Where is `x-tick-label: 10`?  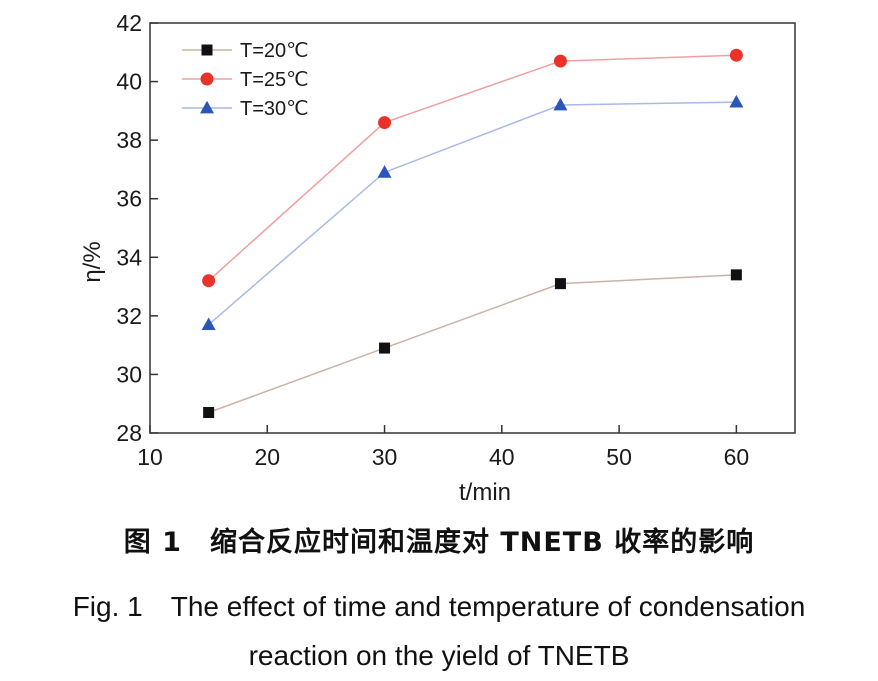 x-tick-label: 10 is located at coordinates (150, 457).